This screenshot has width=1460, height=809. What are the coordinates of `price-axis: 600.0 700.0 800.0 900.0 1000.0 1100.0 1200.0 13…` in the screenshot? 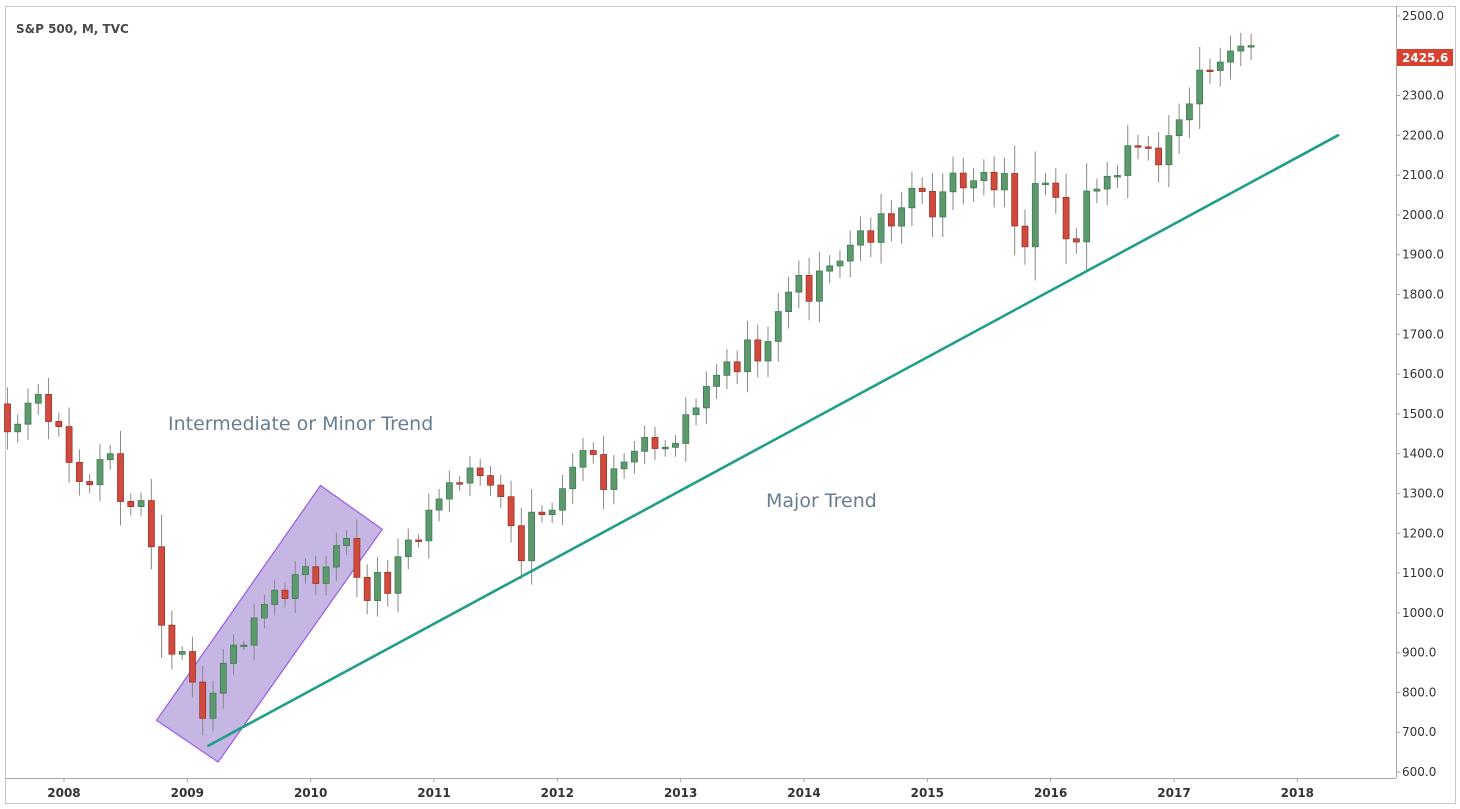 It's located at (1420, 394).